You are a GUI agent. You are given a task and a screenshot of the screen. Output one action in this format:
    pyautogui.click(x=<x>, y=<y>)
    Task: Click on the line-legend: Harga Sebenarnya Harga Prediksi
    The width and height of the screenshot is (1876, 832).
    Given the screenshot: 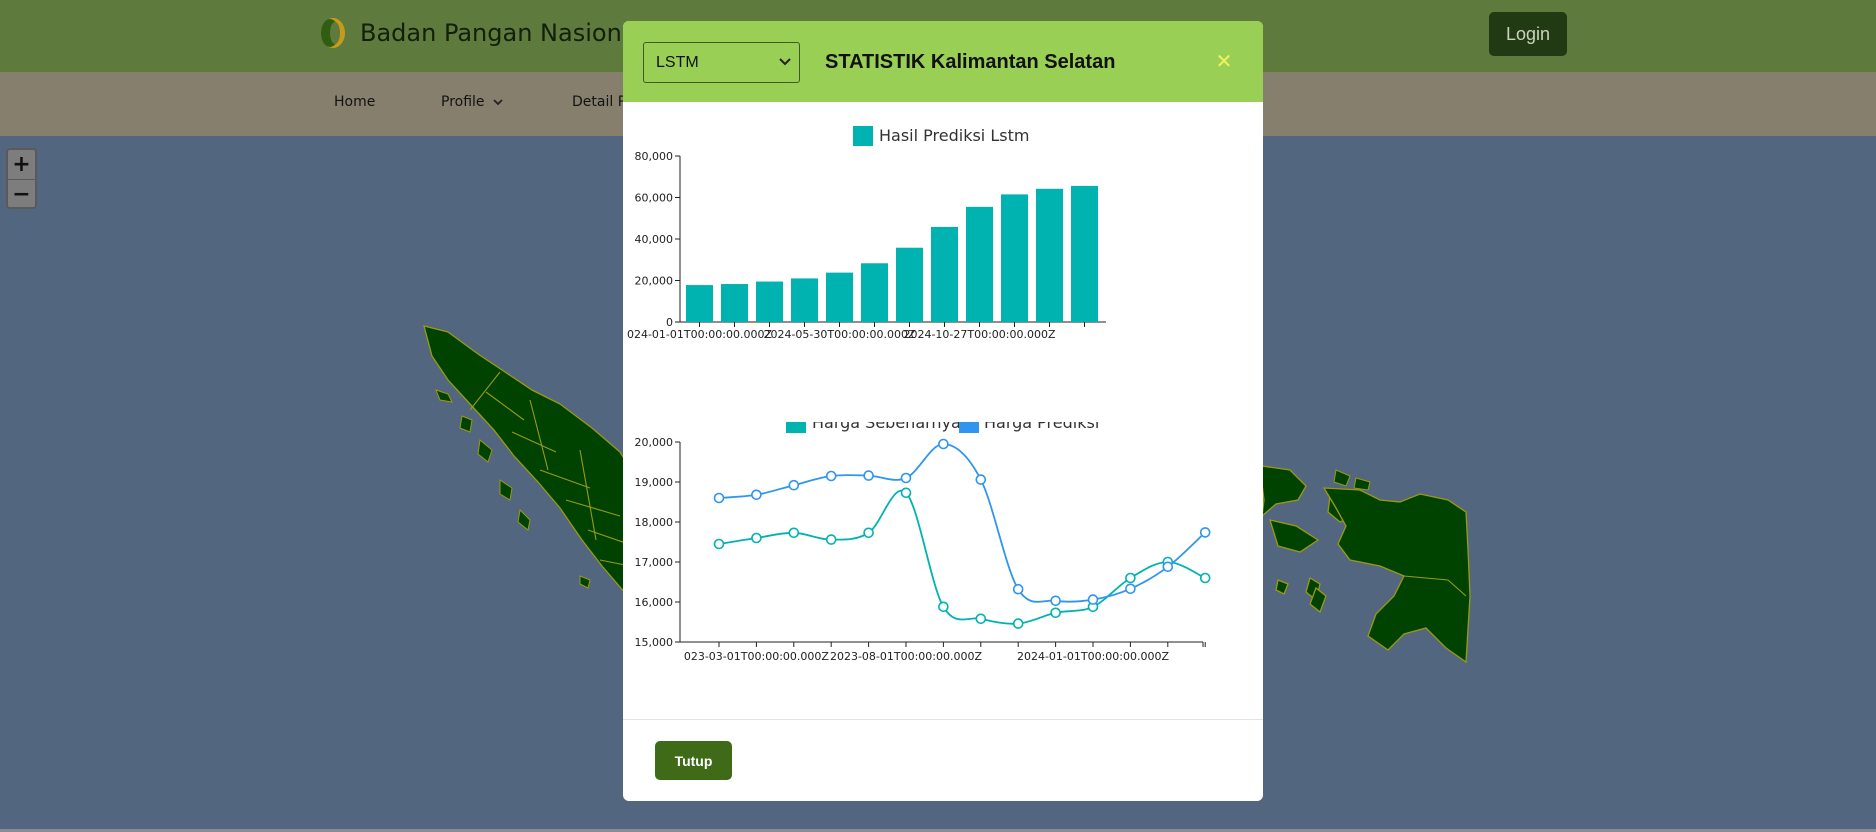 What is the action you would take?
    pyautogui.click(x=942, y=427)
    